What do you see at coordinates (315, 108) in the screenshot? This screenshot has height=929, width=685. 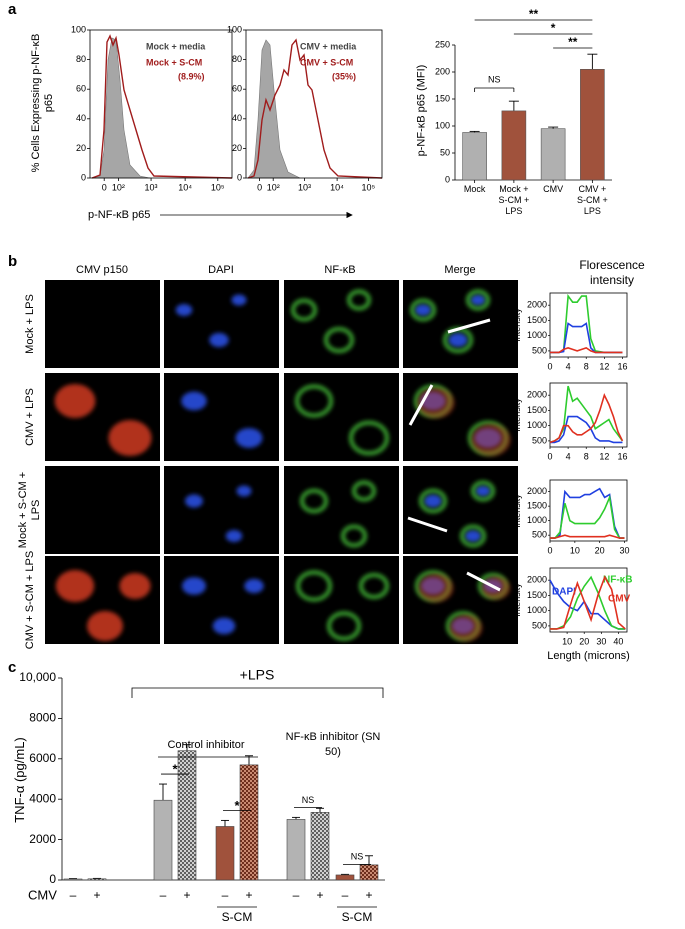 I see `histogram-line` at bounding box center [315, 108].